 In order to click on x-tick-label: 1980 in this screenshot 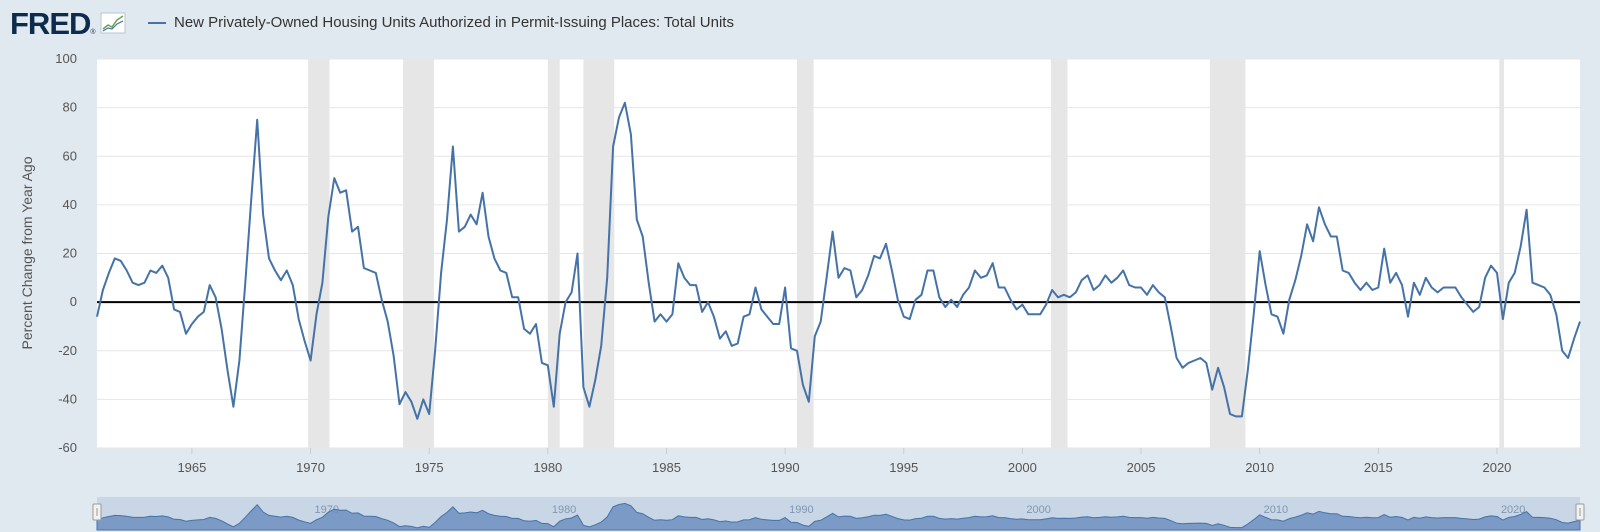, I will do `click(547, 467)`.